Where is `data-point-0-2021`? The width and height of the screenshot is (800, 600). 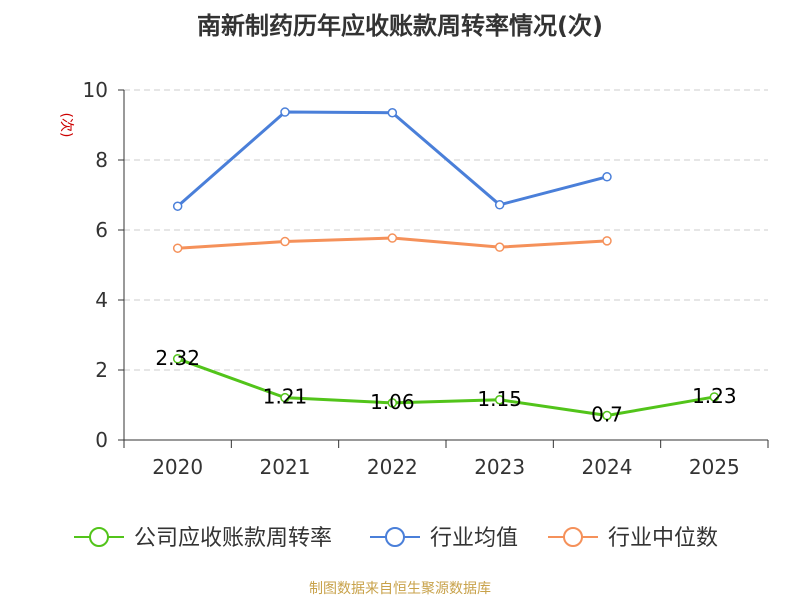
data-point-0-2021 is located at coordinates (285, 397).